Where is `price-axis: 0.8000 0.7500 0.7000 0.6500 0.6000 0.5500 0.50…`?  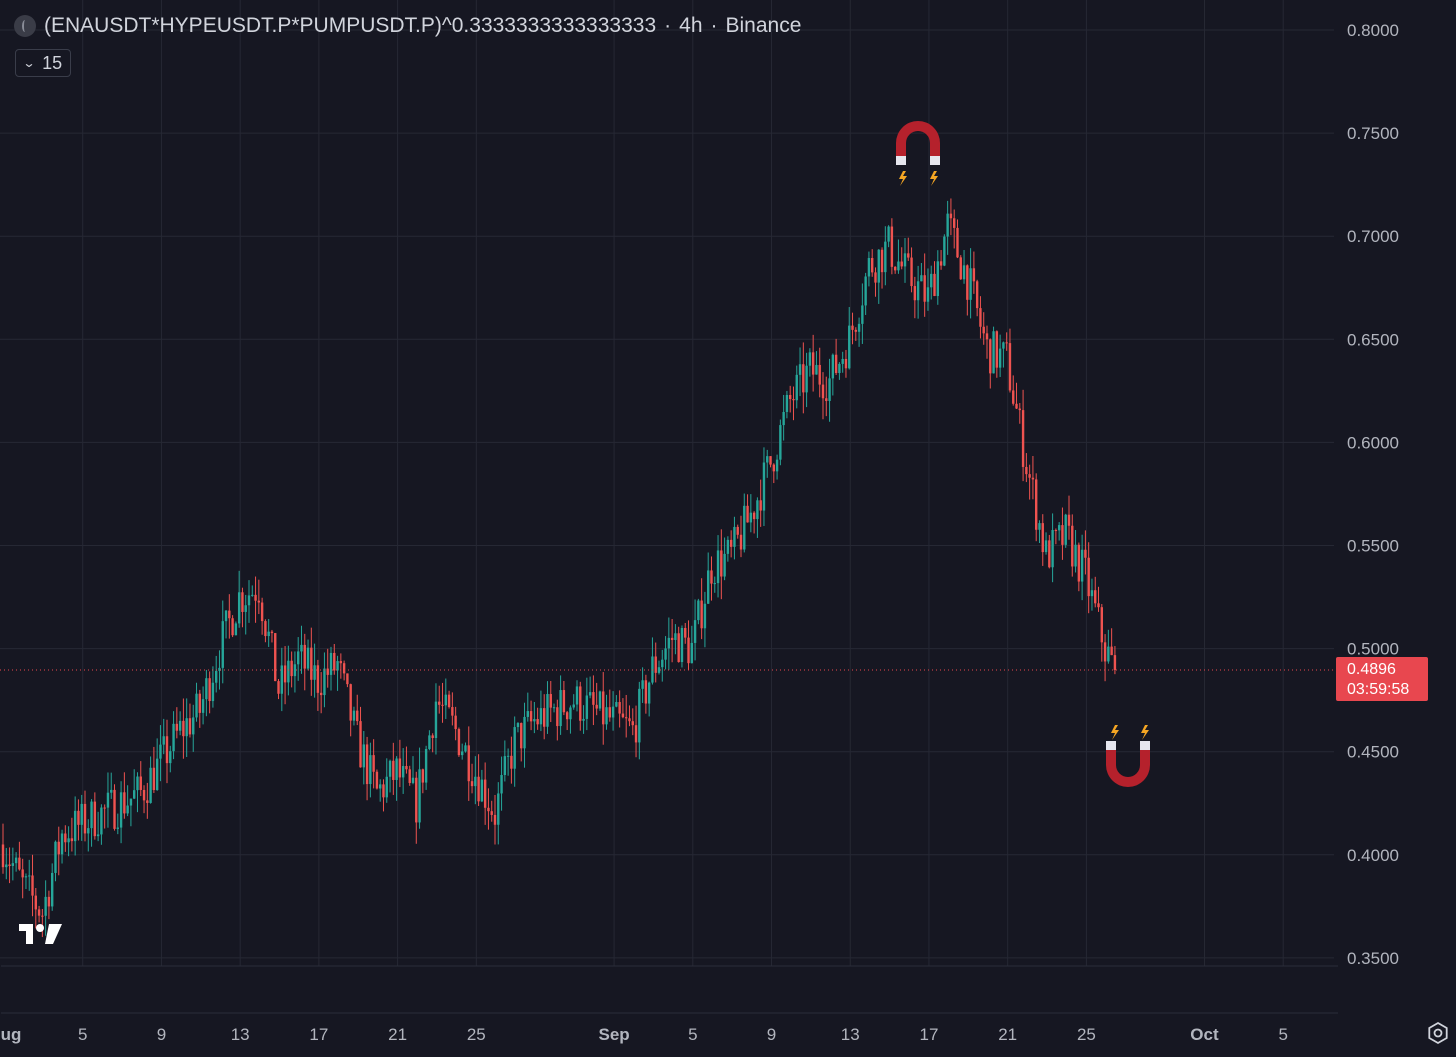
price-axis: 0.8000 0.7500 0.7000 0.6500 0.6000 0.5500 0.50… is located at coordinates (1373, 494).